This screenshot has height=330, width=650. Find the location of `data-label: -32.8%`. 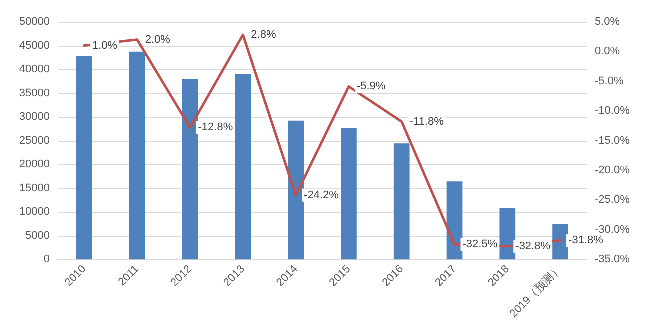

data-label: -32.8% is located at coordinates (533, 246).